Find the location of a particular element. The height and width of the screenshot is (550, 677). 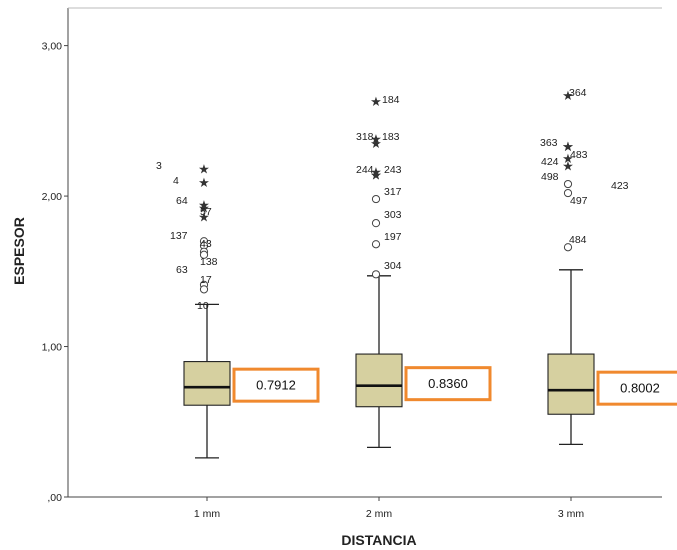

outlier-label: 138 is located at coordinates (209, 262).